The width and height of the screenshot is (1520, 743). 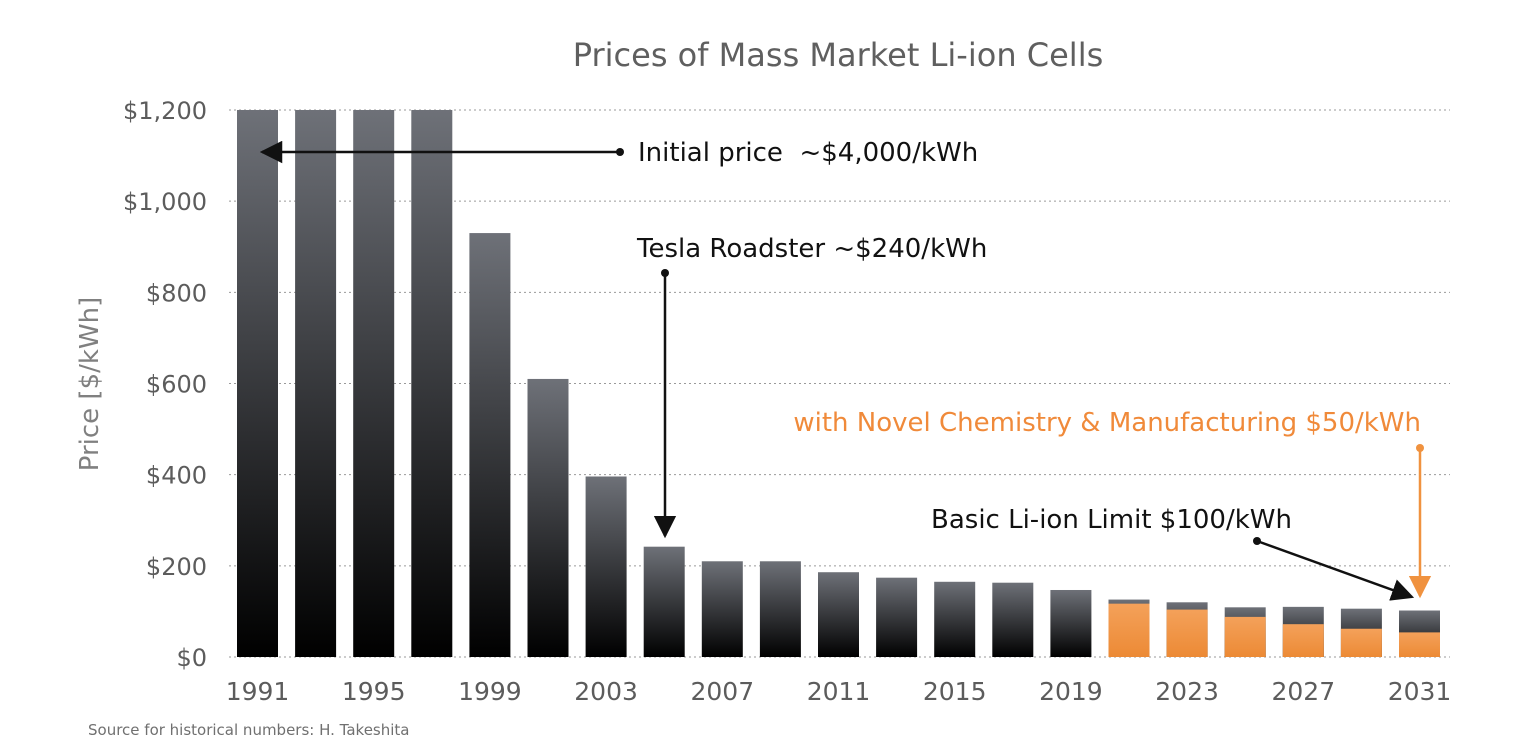 I want to click on y-tick-label: $200, so click(x=176, y=567).